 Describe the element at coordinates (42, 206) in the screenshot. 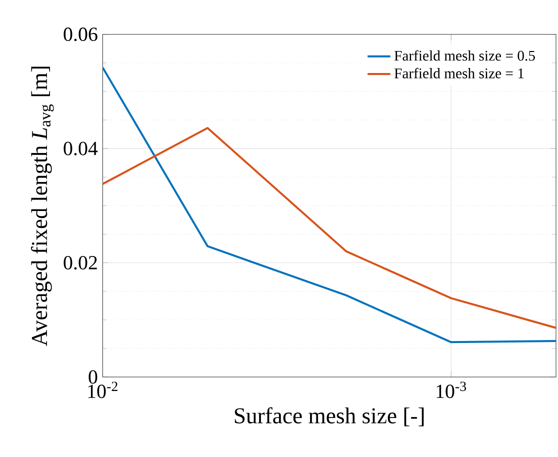

I see `y-axis-title: Averaged fixed length L$_{avg}$ [m]` at that location.